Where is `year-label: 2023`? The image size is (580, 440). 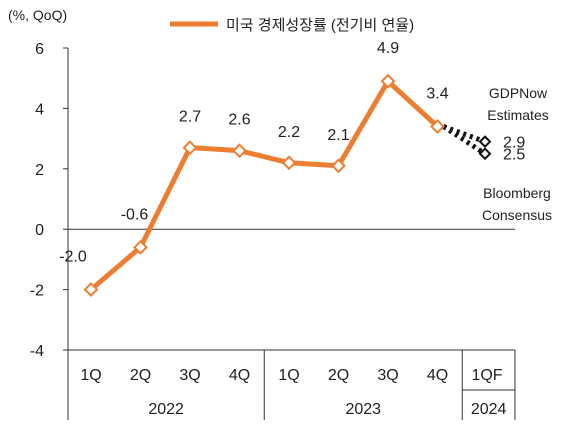
year-label: 2023 is located at coordinates (363, 409).